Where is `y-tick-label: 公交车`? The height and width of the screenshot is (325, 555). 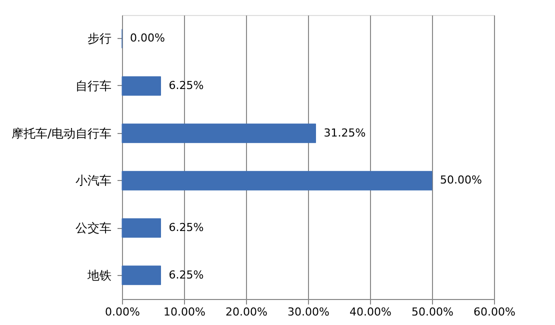
y-tick-label: 公交车 is located at coordinates (94, 228).